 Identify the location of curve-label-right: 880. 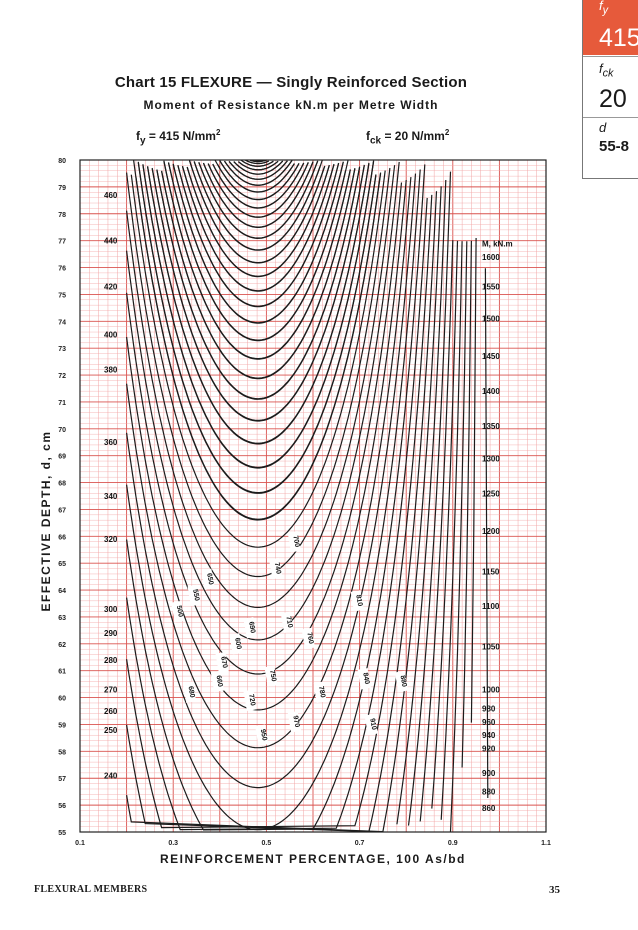
(489, 792).